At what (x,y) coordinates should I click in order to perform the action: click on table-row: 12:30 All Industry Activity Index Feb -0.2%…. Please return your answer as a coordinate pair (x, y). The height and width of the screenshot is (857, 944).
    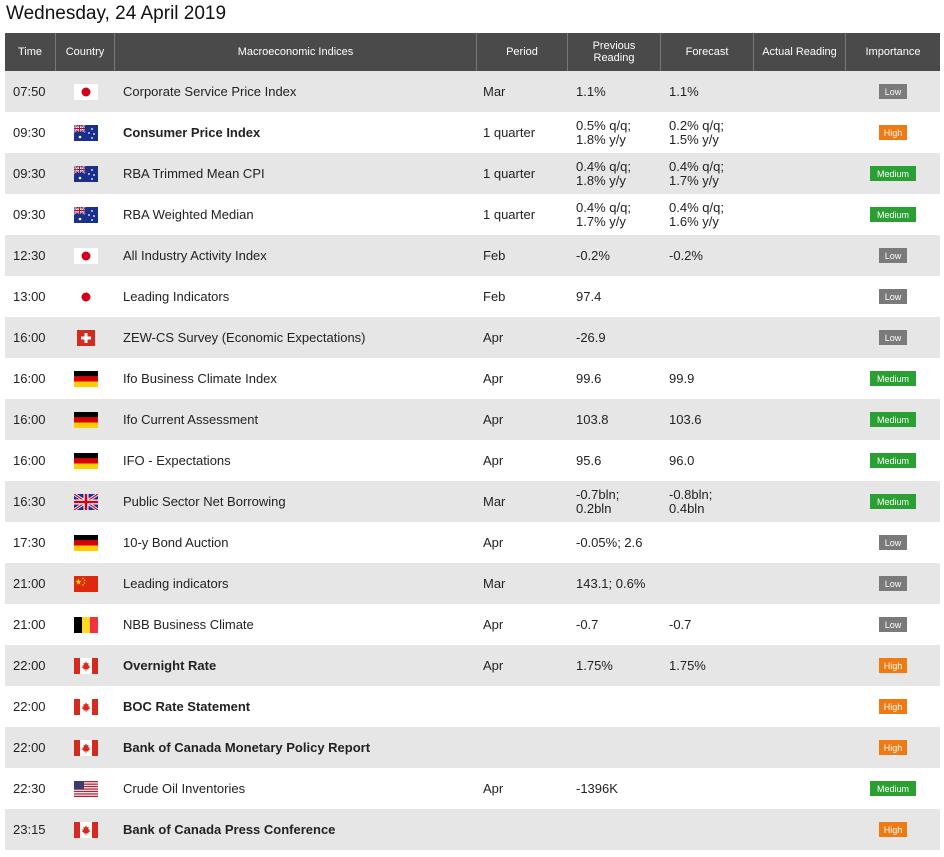
    Looking at the image, I should click on (472, 255).